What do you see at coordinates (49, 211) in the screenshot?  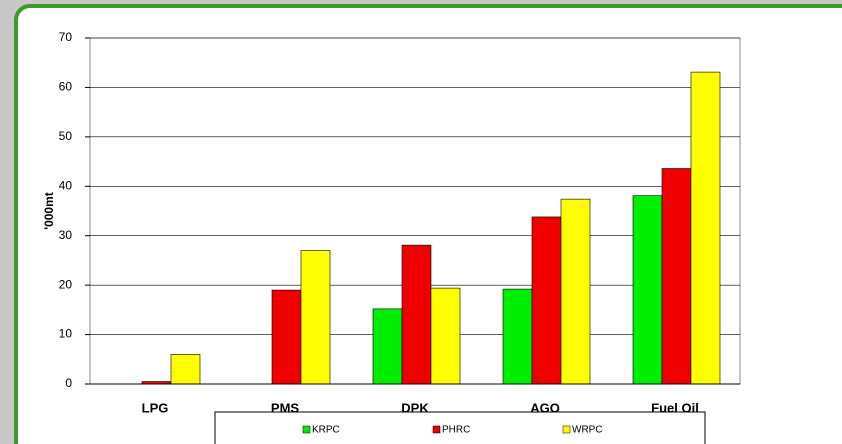 I see `y-axis-label: '000mt` at bounding box center [49, 211].